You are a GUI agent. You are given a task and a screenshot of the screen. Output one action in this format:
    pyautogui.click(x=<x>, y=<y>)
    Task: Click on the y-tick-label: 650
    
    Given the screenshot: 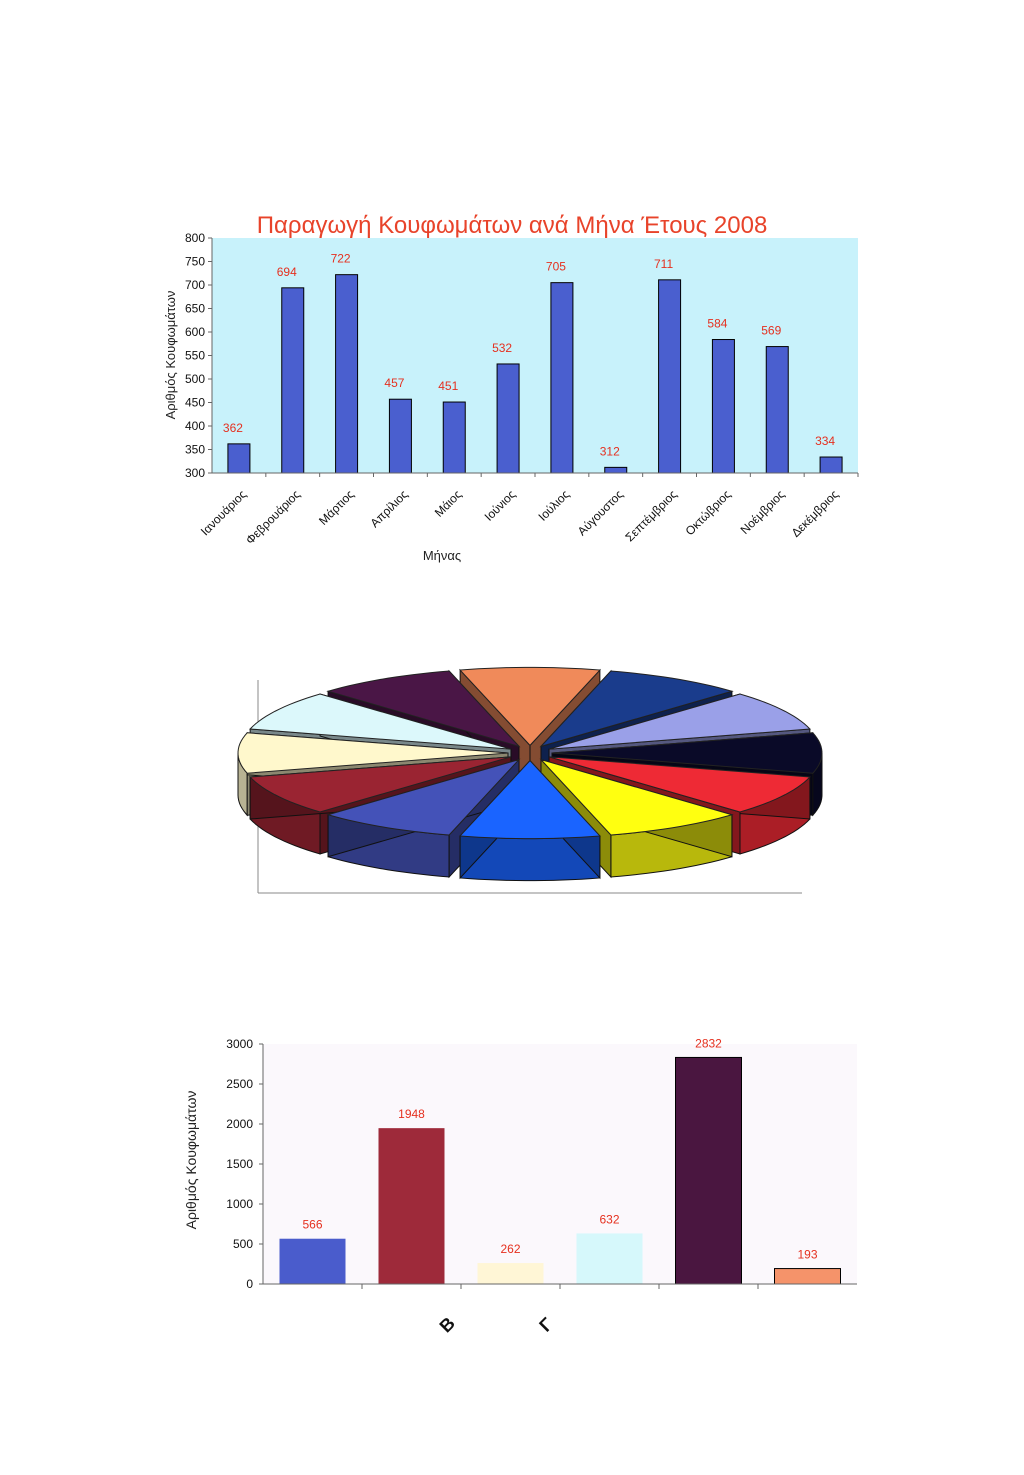 What is the action you would take?
    pyautogui.click(x=195, y=309)
    